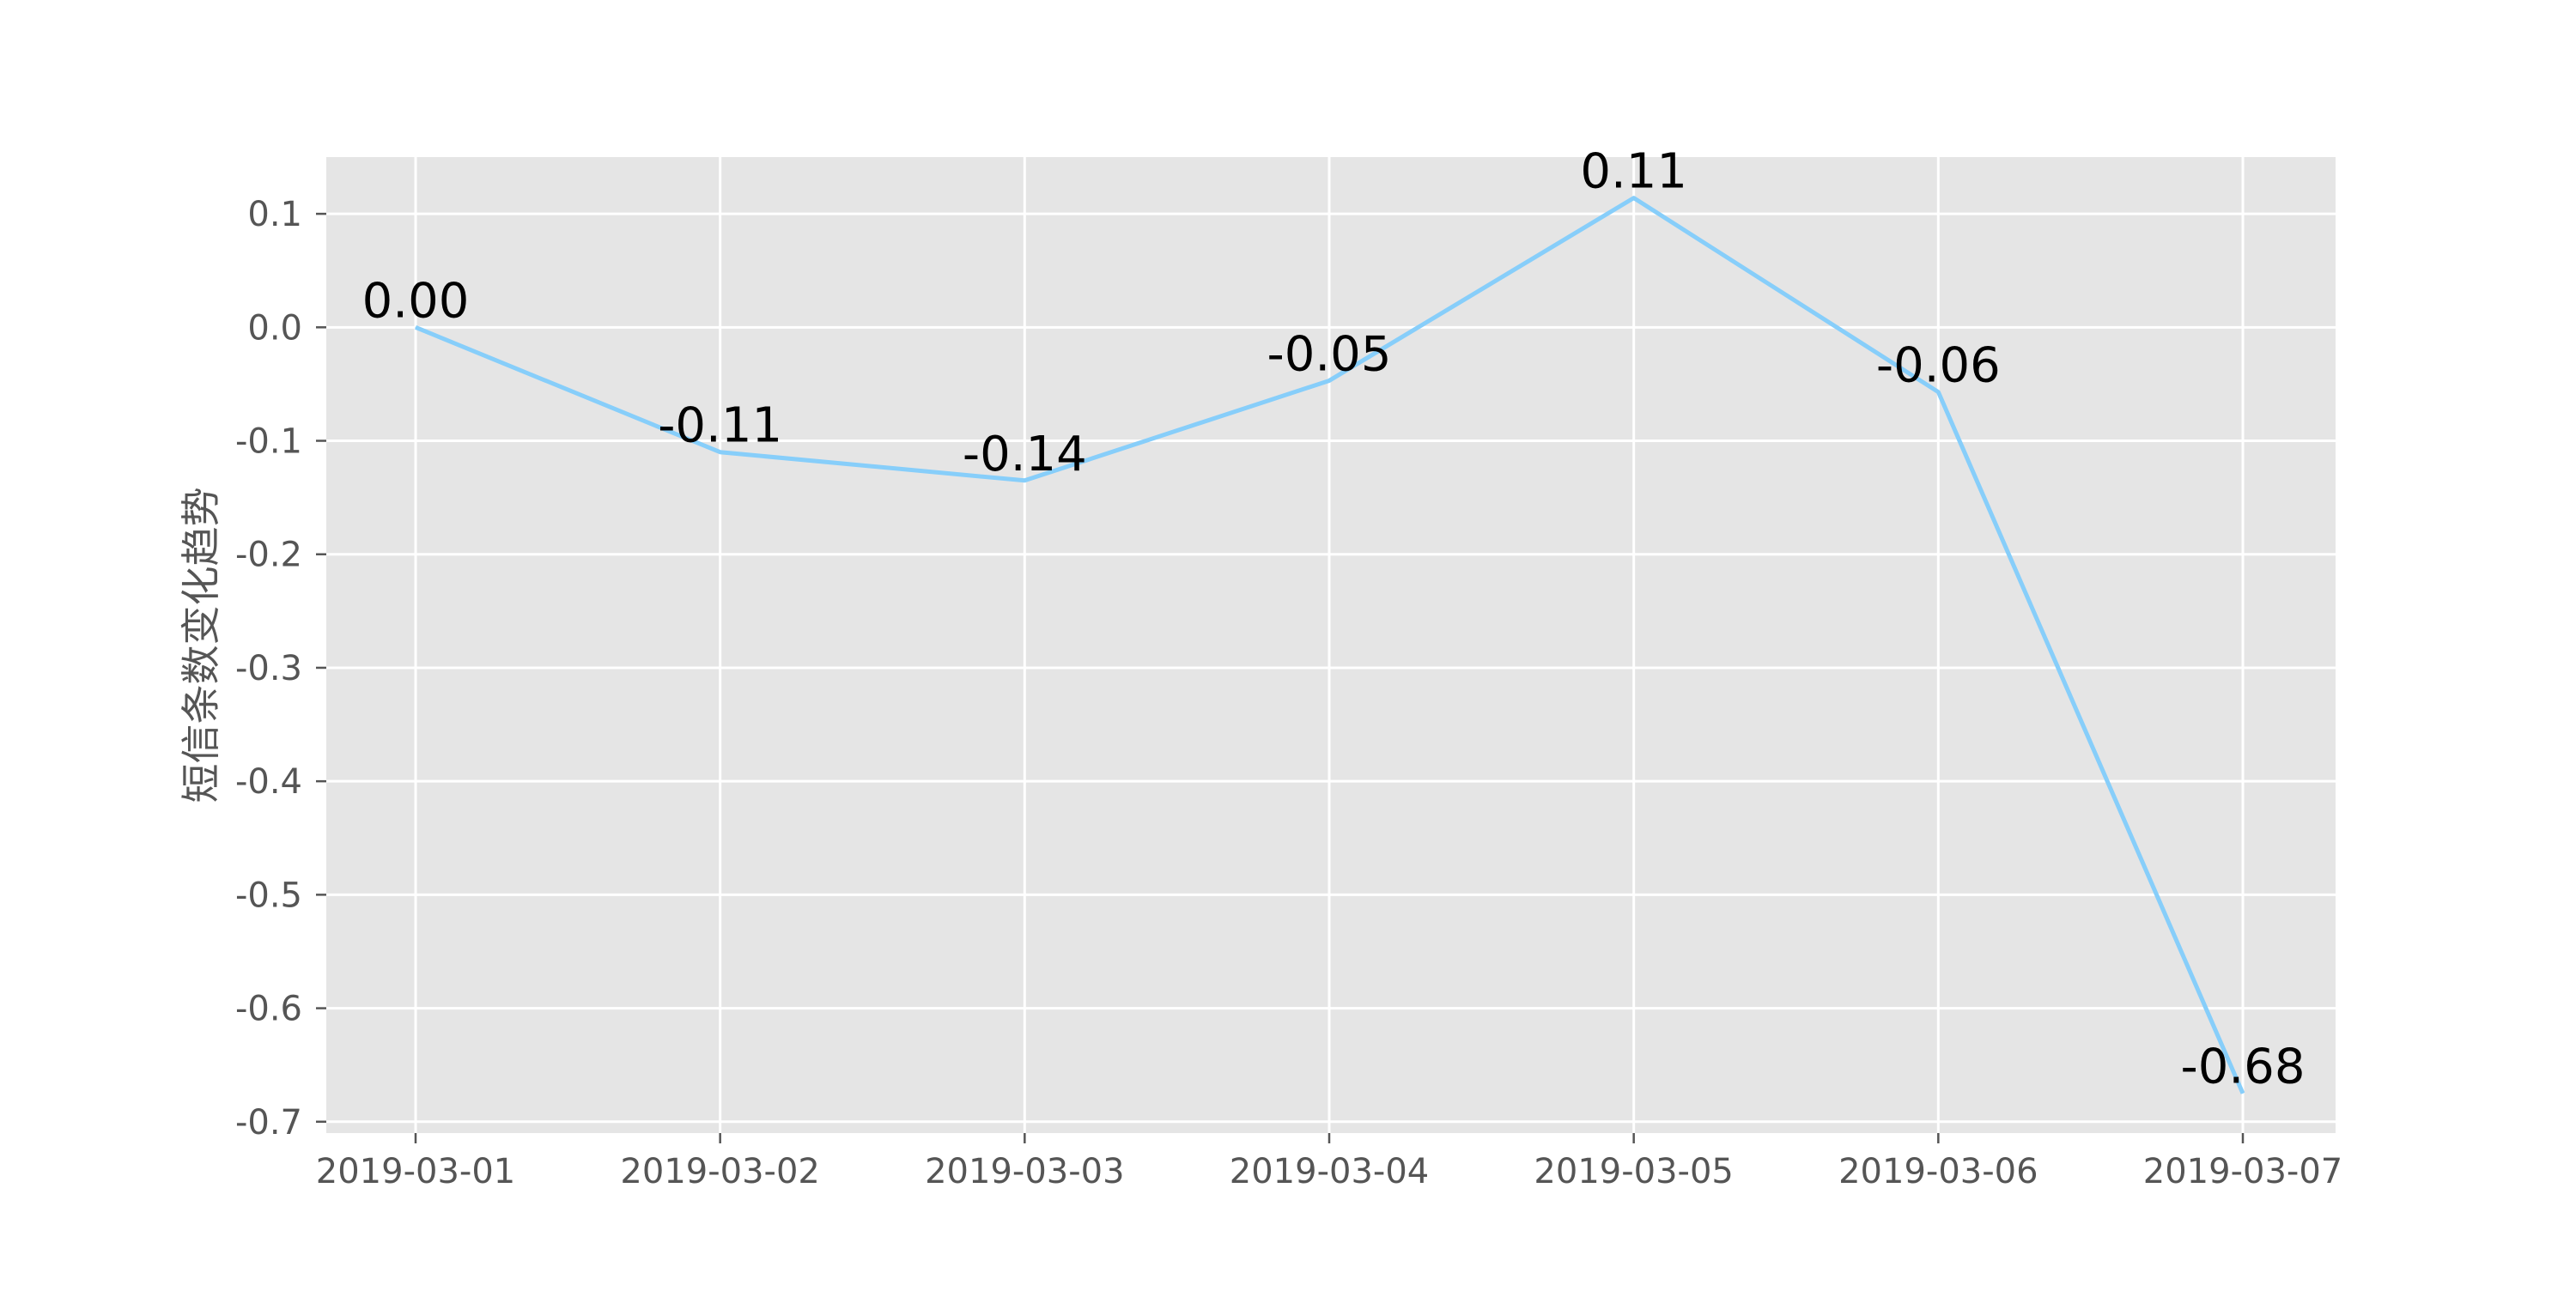 Image resolution: width=2576 pixels, height=1291 pixels. Describe the element at coordinates (269, 555) in the screenshot. I see `y-tick-label: -0.2` at that location.